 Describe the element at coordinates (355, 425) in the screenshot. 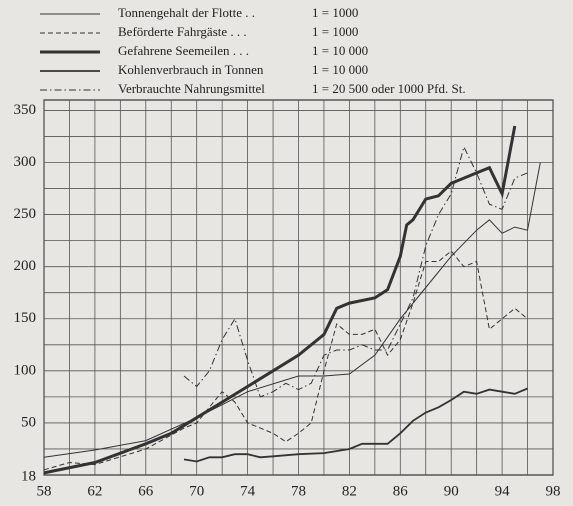

I see `series-line` at that location.